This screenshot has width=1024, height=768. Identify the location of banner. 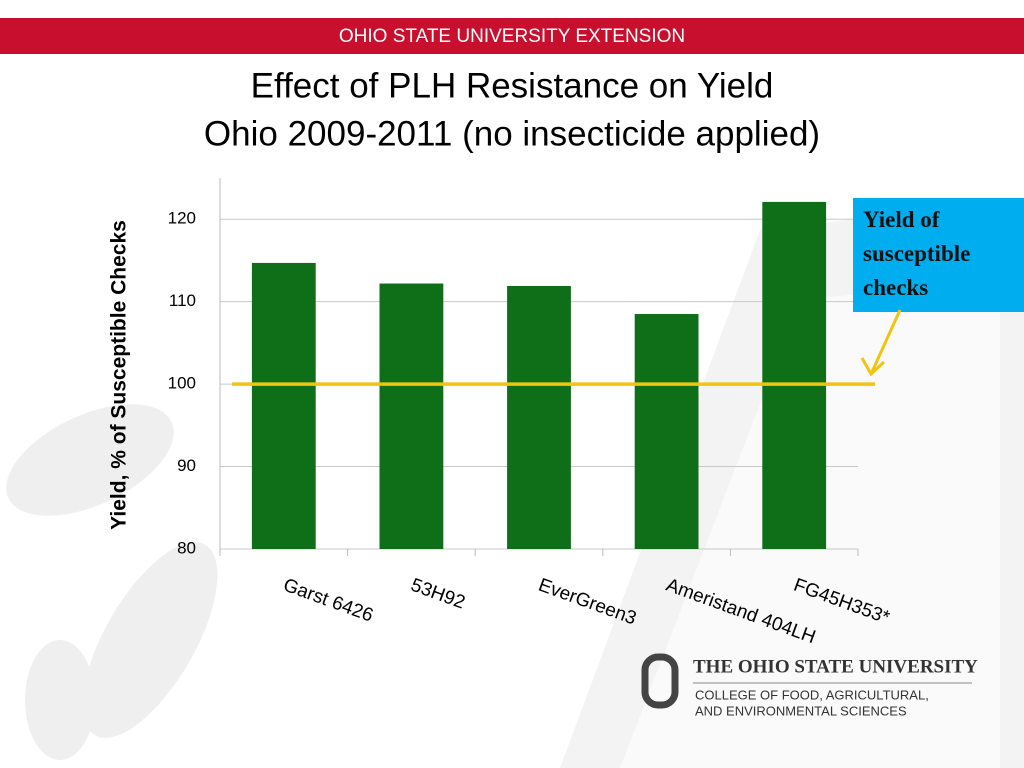
(512, 36).